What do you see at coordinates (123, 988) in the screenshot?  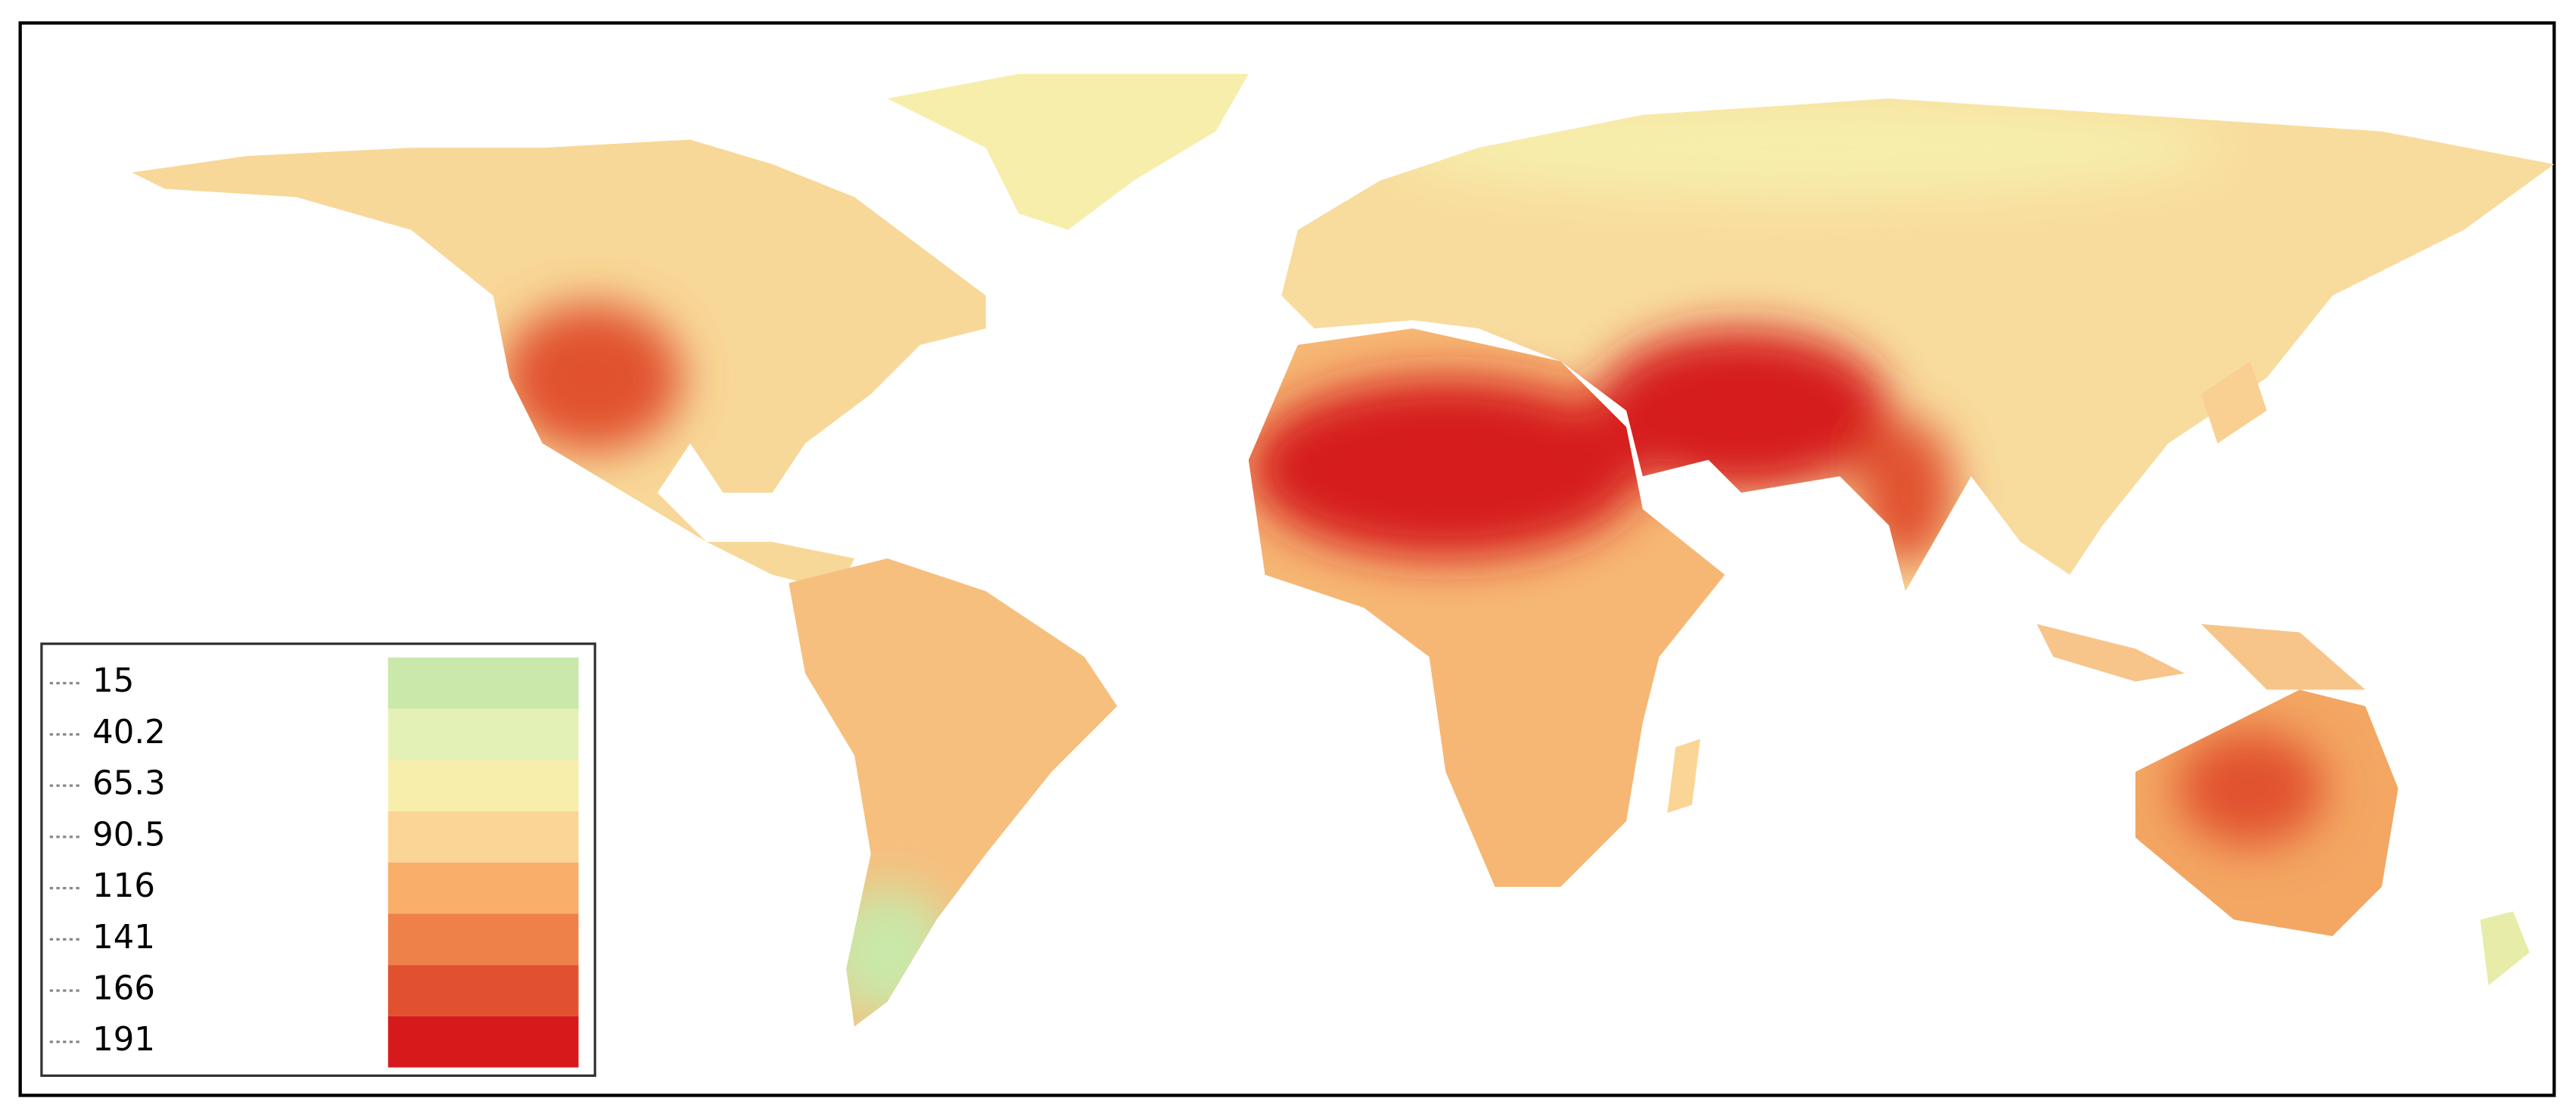 I see `legend-label: 166` at bounding box center [123, 988].